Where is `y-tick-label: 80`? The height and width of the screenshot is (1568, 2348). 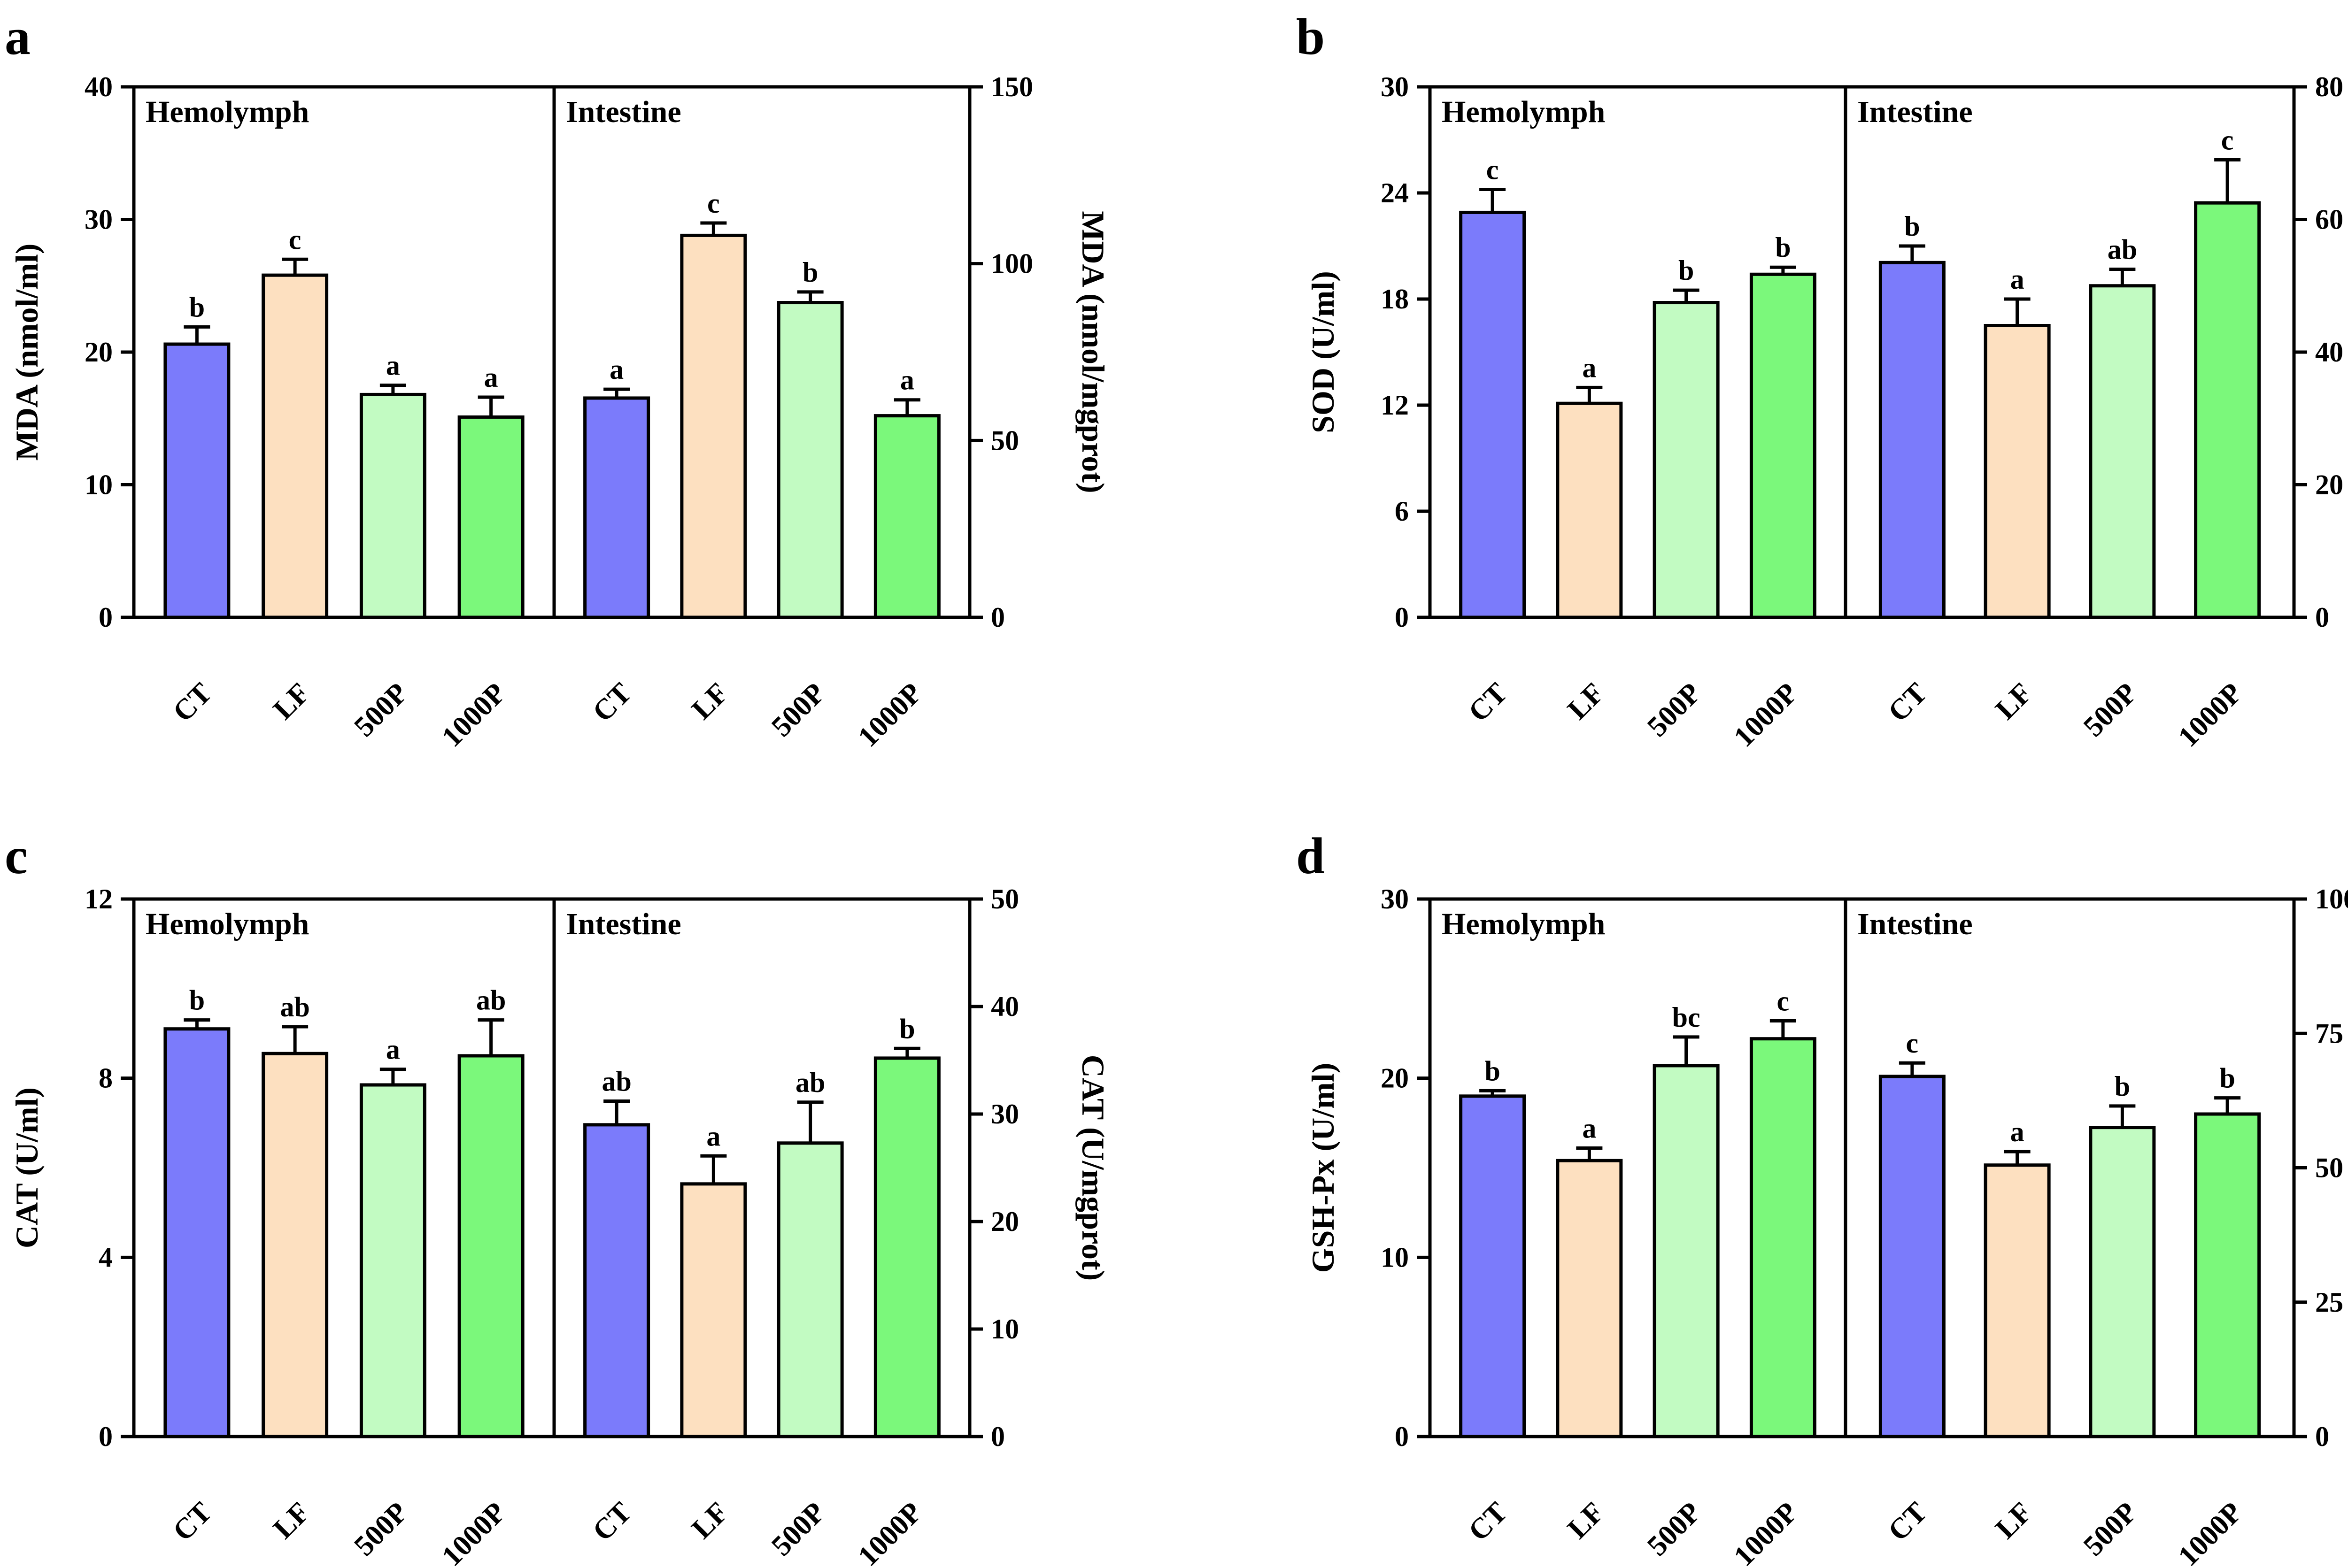 y-tick-label: 80 is located at coordinates (2329, 87).